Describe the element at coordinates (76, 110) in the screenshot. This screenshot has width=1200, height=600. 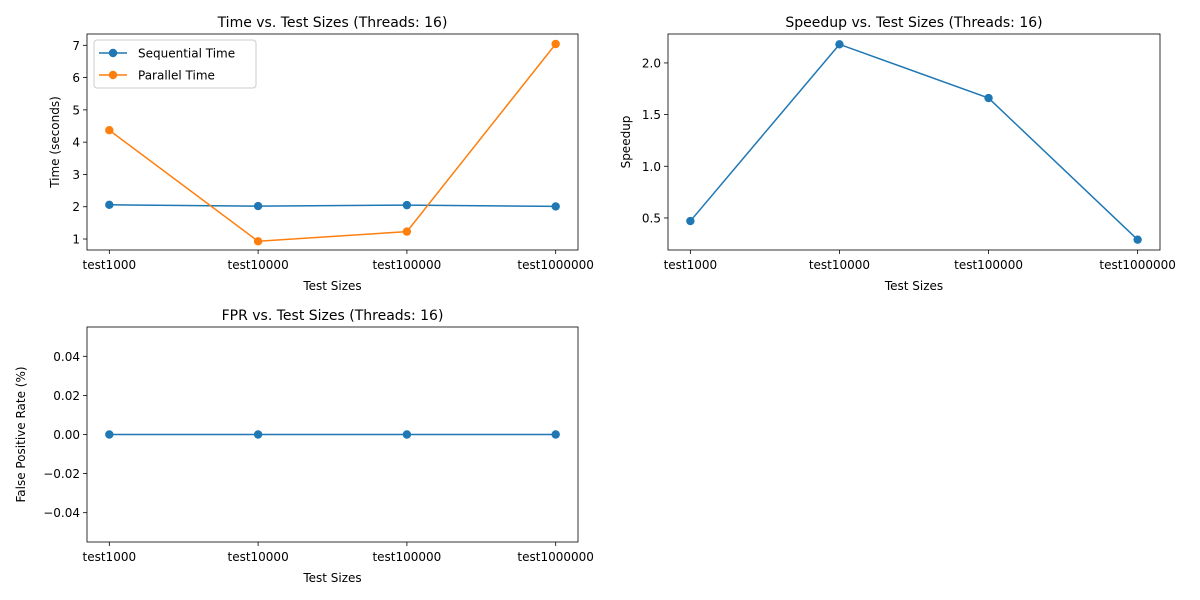
I see `y-tick-label: 5` at that location.